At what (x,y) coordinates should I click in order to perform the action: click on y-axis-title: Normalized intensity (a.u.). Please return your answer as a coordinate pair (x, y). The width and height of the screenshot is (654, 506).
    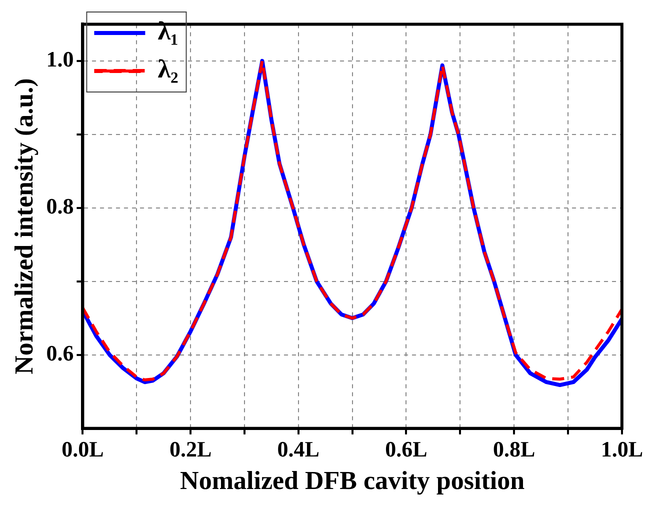
    Looking at the image, I should click on (23, 226).